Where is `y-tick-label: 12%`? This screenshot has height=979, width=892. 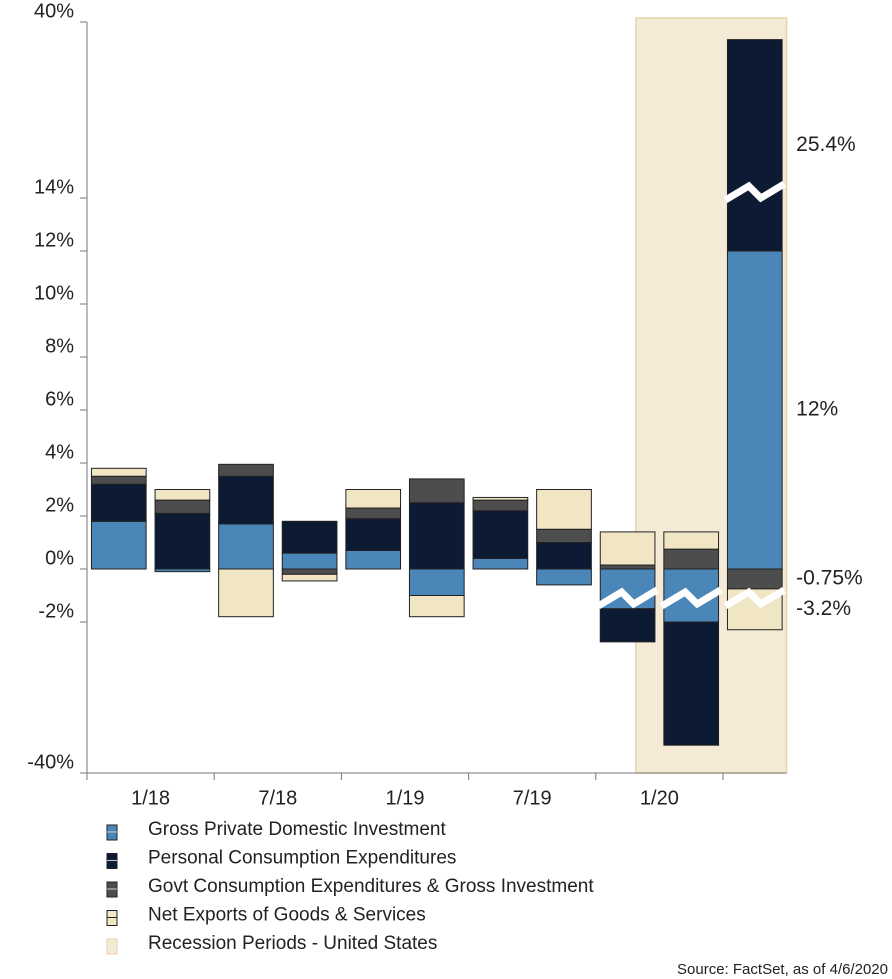
y-tick-label: 12% is located at coordinates (54, 240).